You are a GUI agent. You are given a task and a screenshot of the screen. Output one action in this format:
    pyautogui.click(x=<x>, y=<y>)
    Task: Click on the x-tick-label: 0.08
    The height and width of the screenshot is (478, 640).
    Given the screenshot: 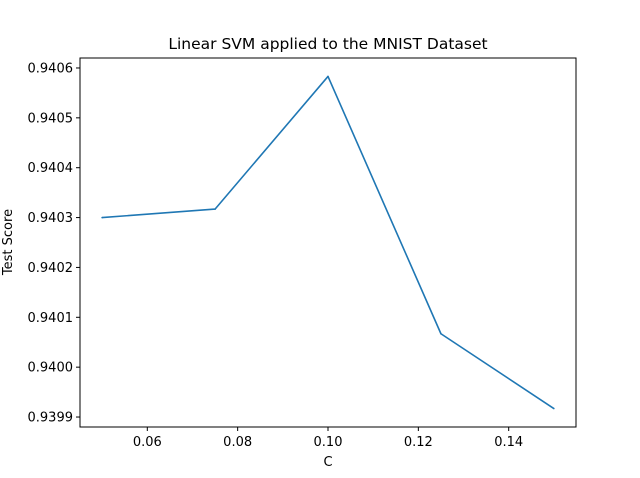 What is the action you would take?
    pyautogui.click(x=237, y=442)
    